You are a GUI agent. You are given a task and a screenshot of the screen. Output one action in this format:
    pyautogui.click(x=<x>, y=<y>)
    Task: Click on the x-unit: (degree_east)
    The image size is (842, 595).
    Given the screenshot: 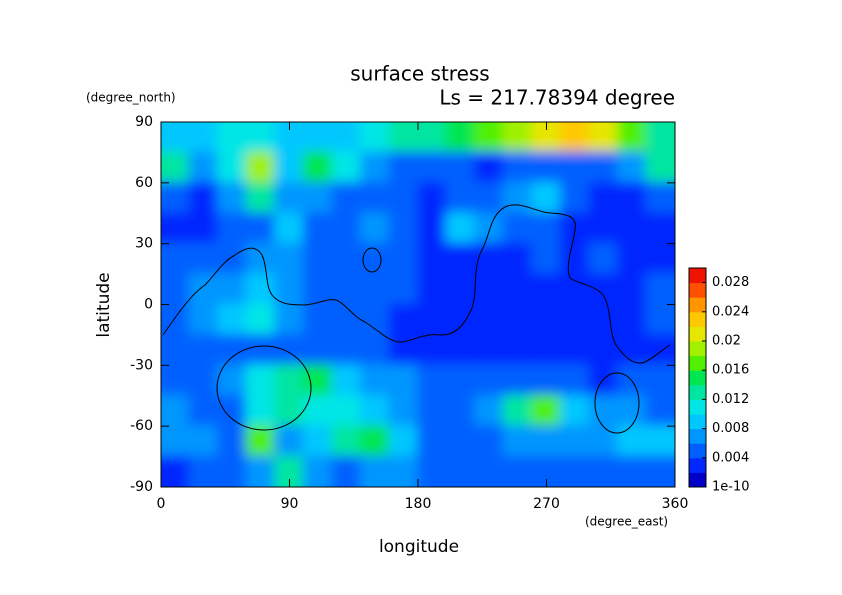 What is the action you would take?
    pyautogui.click(x=626, y=522)
    